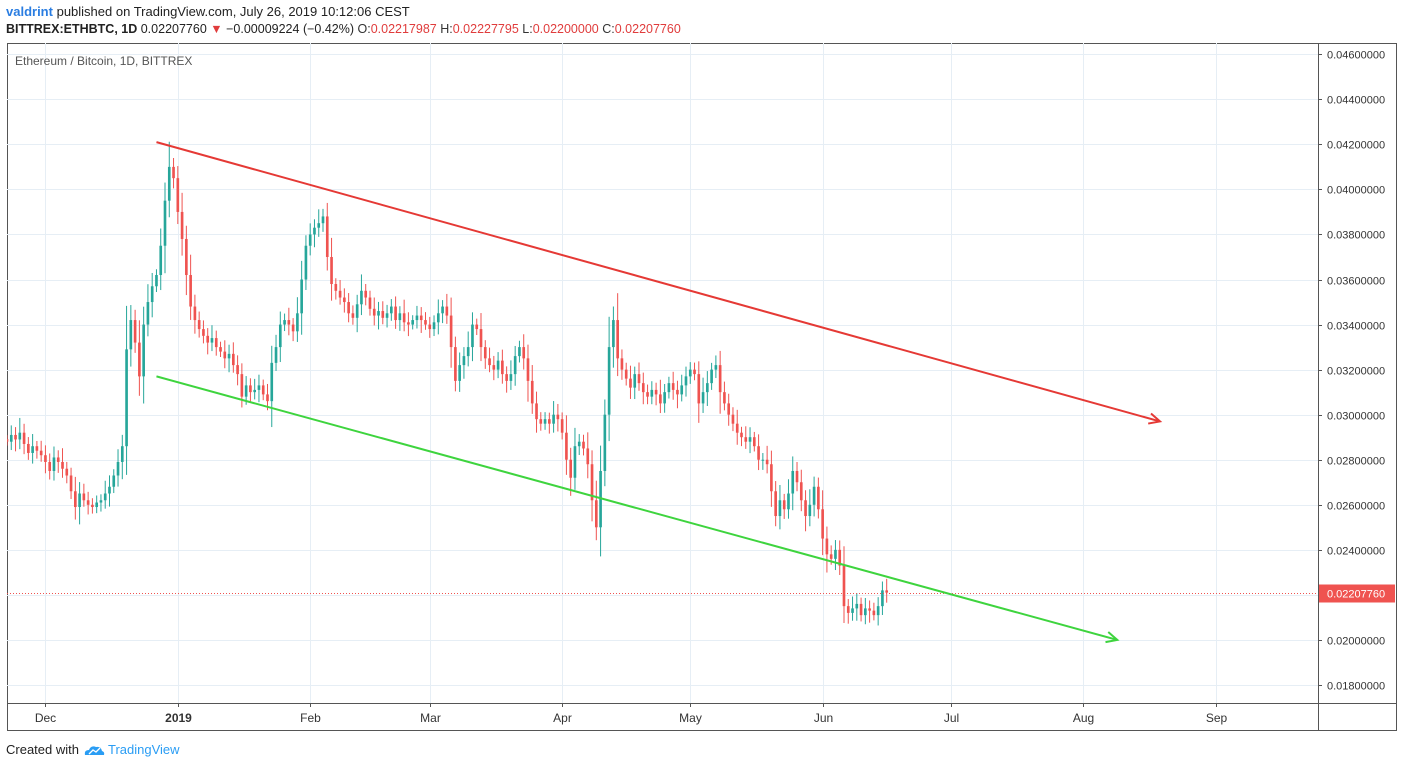 This screenshot has width=1404, height=768. I want to click on x-tick-label: Sep, so click(1217, 718).